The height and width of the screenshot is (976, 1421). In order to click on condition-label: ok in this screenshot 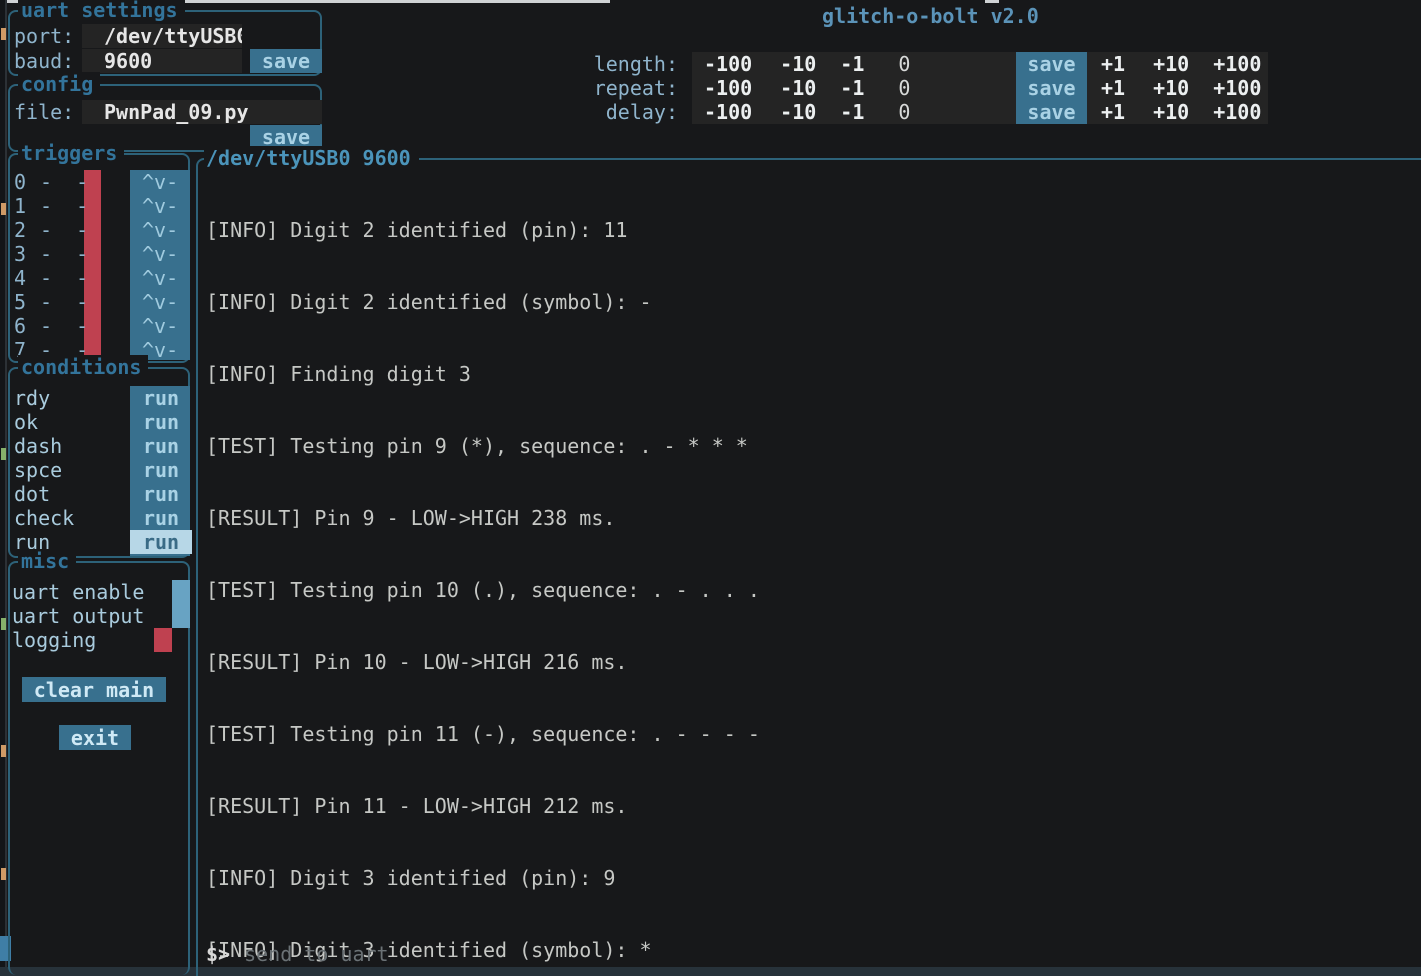, I will do `click(26, 422)`.